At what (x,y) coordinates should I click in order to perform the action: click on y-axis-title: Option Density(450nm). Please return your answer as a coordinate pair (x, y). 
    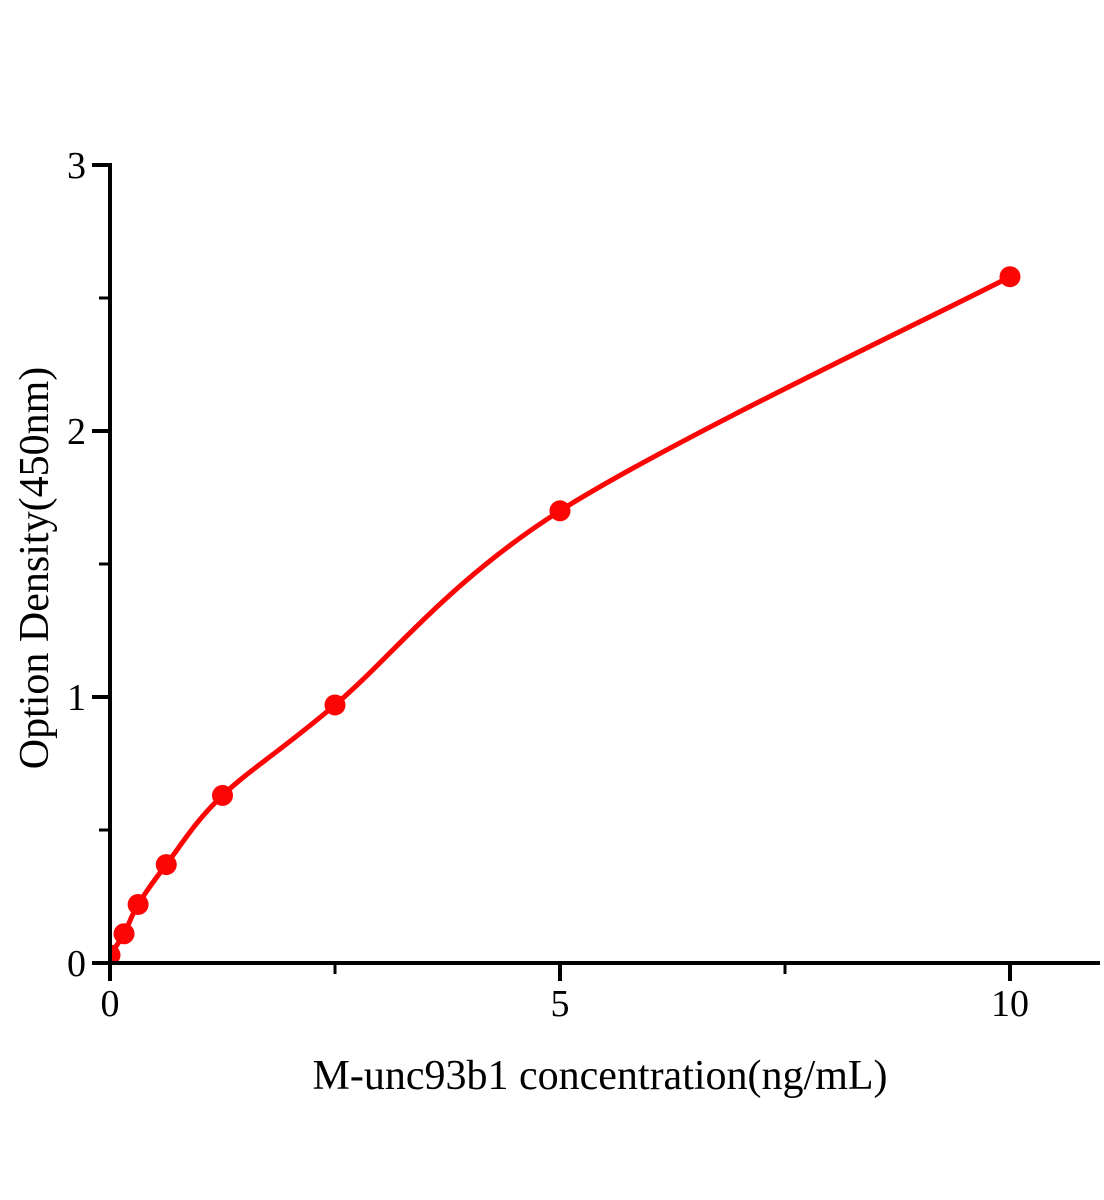
    Looking at the image, I should click on (35, 568).